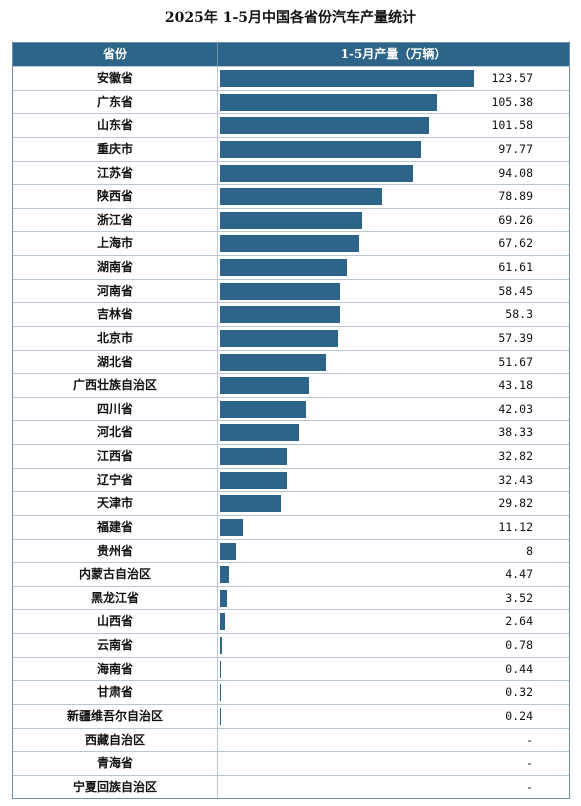 The image size is (581, 806). I want to click on value-label: 42.03, so click(515, 408).